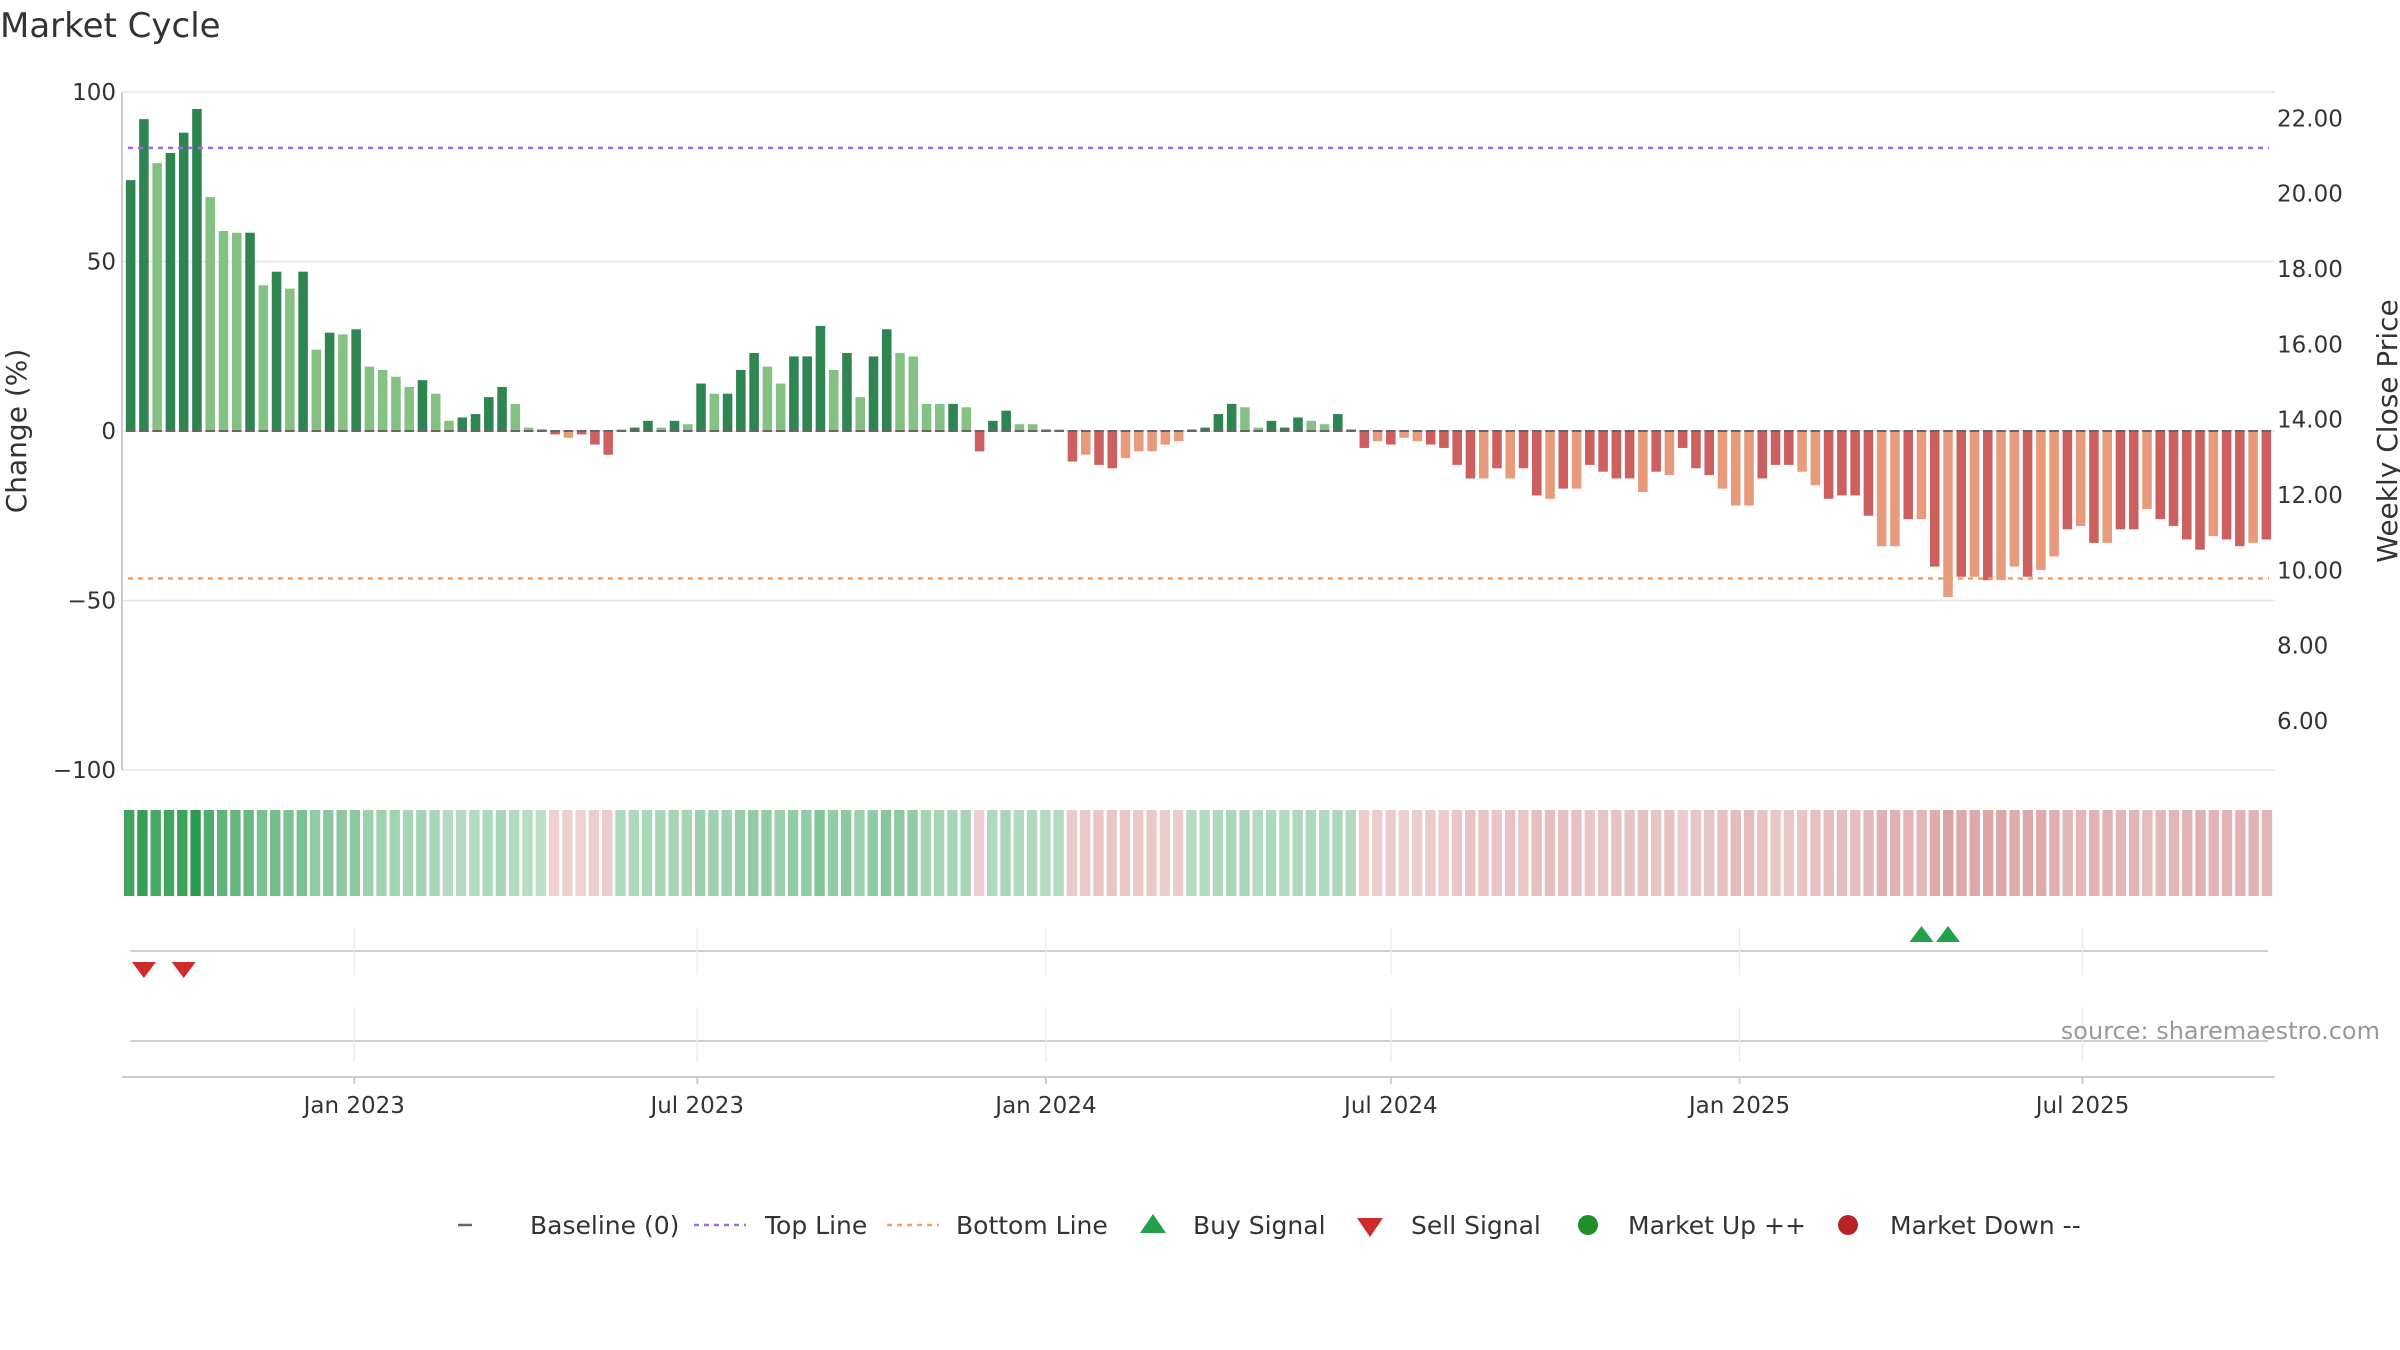 This screenshot has height=1350, width=2400. Describe the element at coordinates (1738, 1106) in the screenshot. I see `x-tick-label: Jan 2025` at that location.